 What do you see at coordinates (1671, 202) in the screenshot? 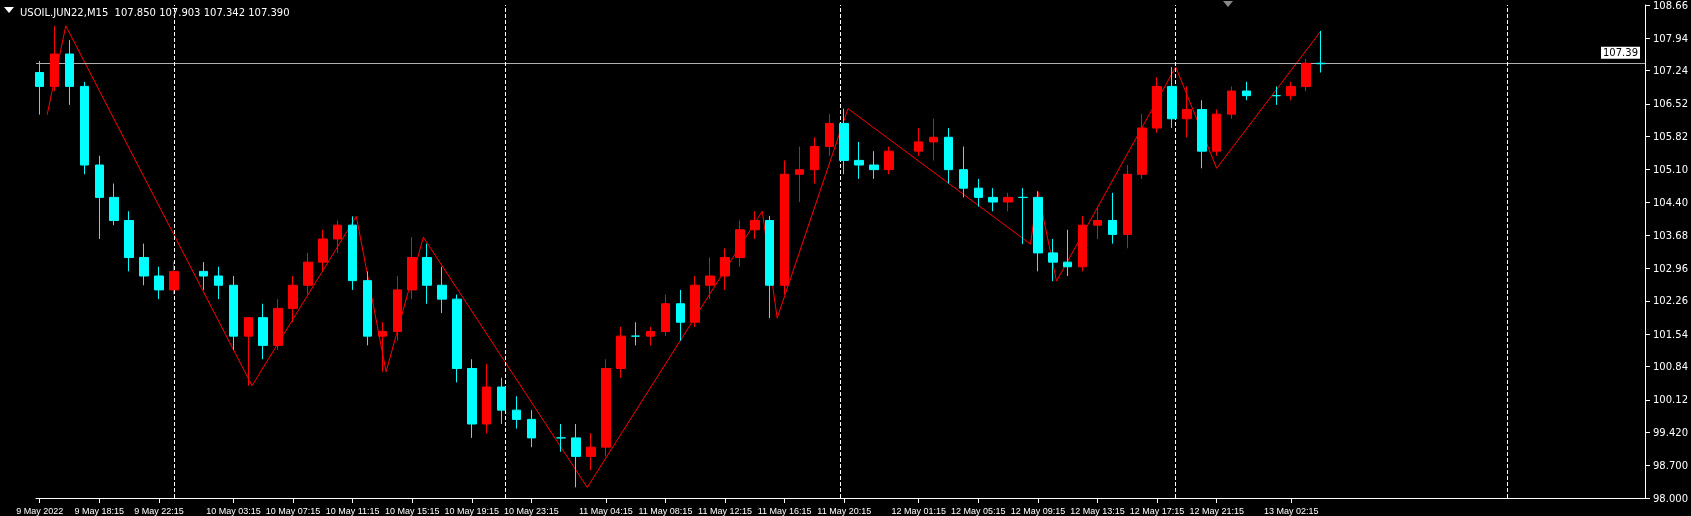
I see `y-tick-label: 104.40` at bounding box center [1671, 202].